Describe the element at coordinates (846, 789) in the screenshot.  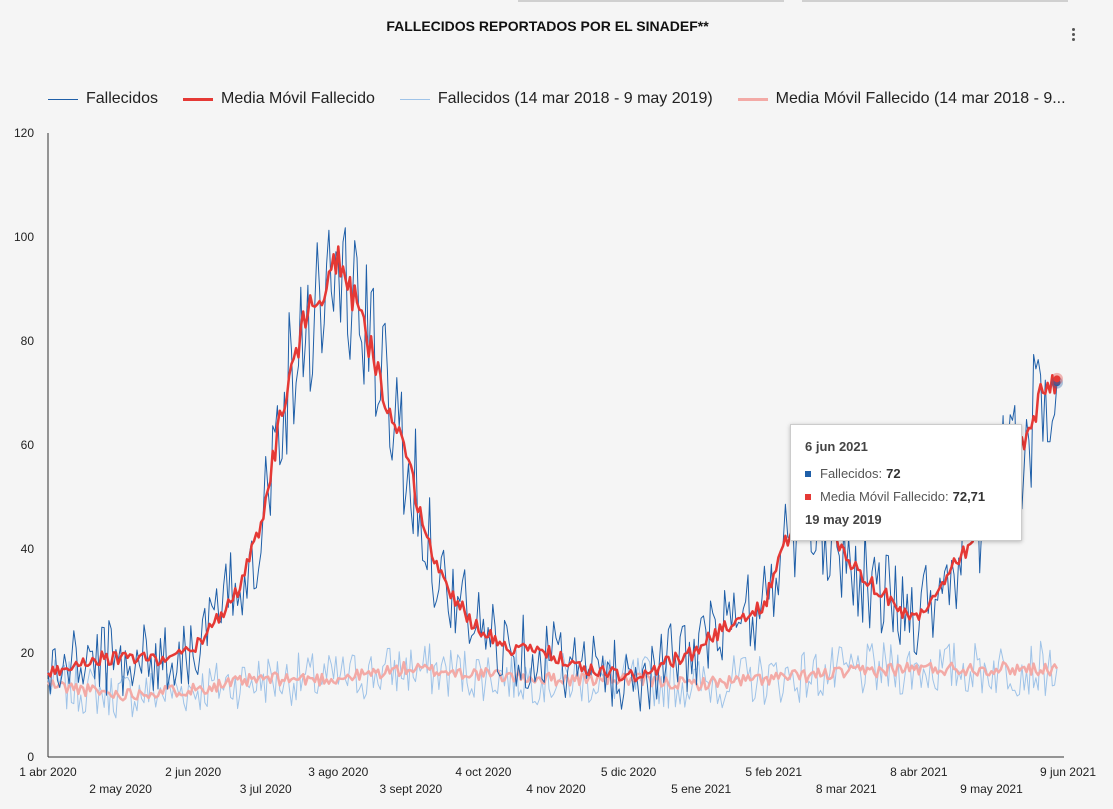
I see `x-tick-label: 8 mar 2021` at that location.